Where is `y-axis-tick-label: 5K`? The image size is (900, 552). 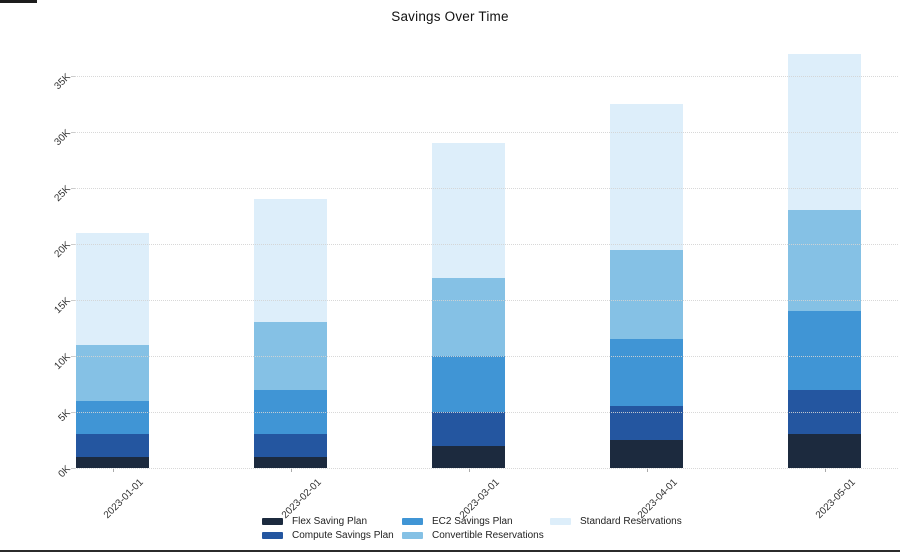 y-axis-tick-label: 5K is located at coordinates (64, 416).